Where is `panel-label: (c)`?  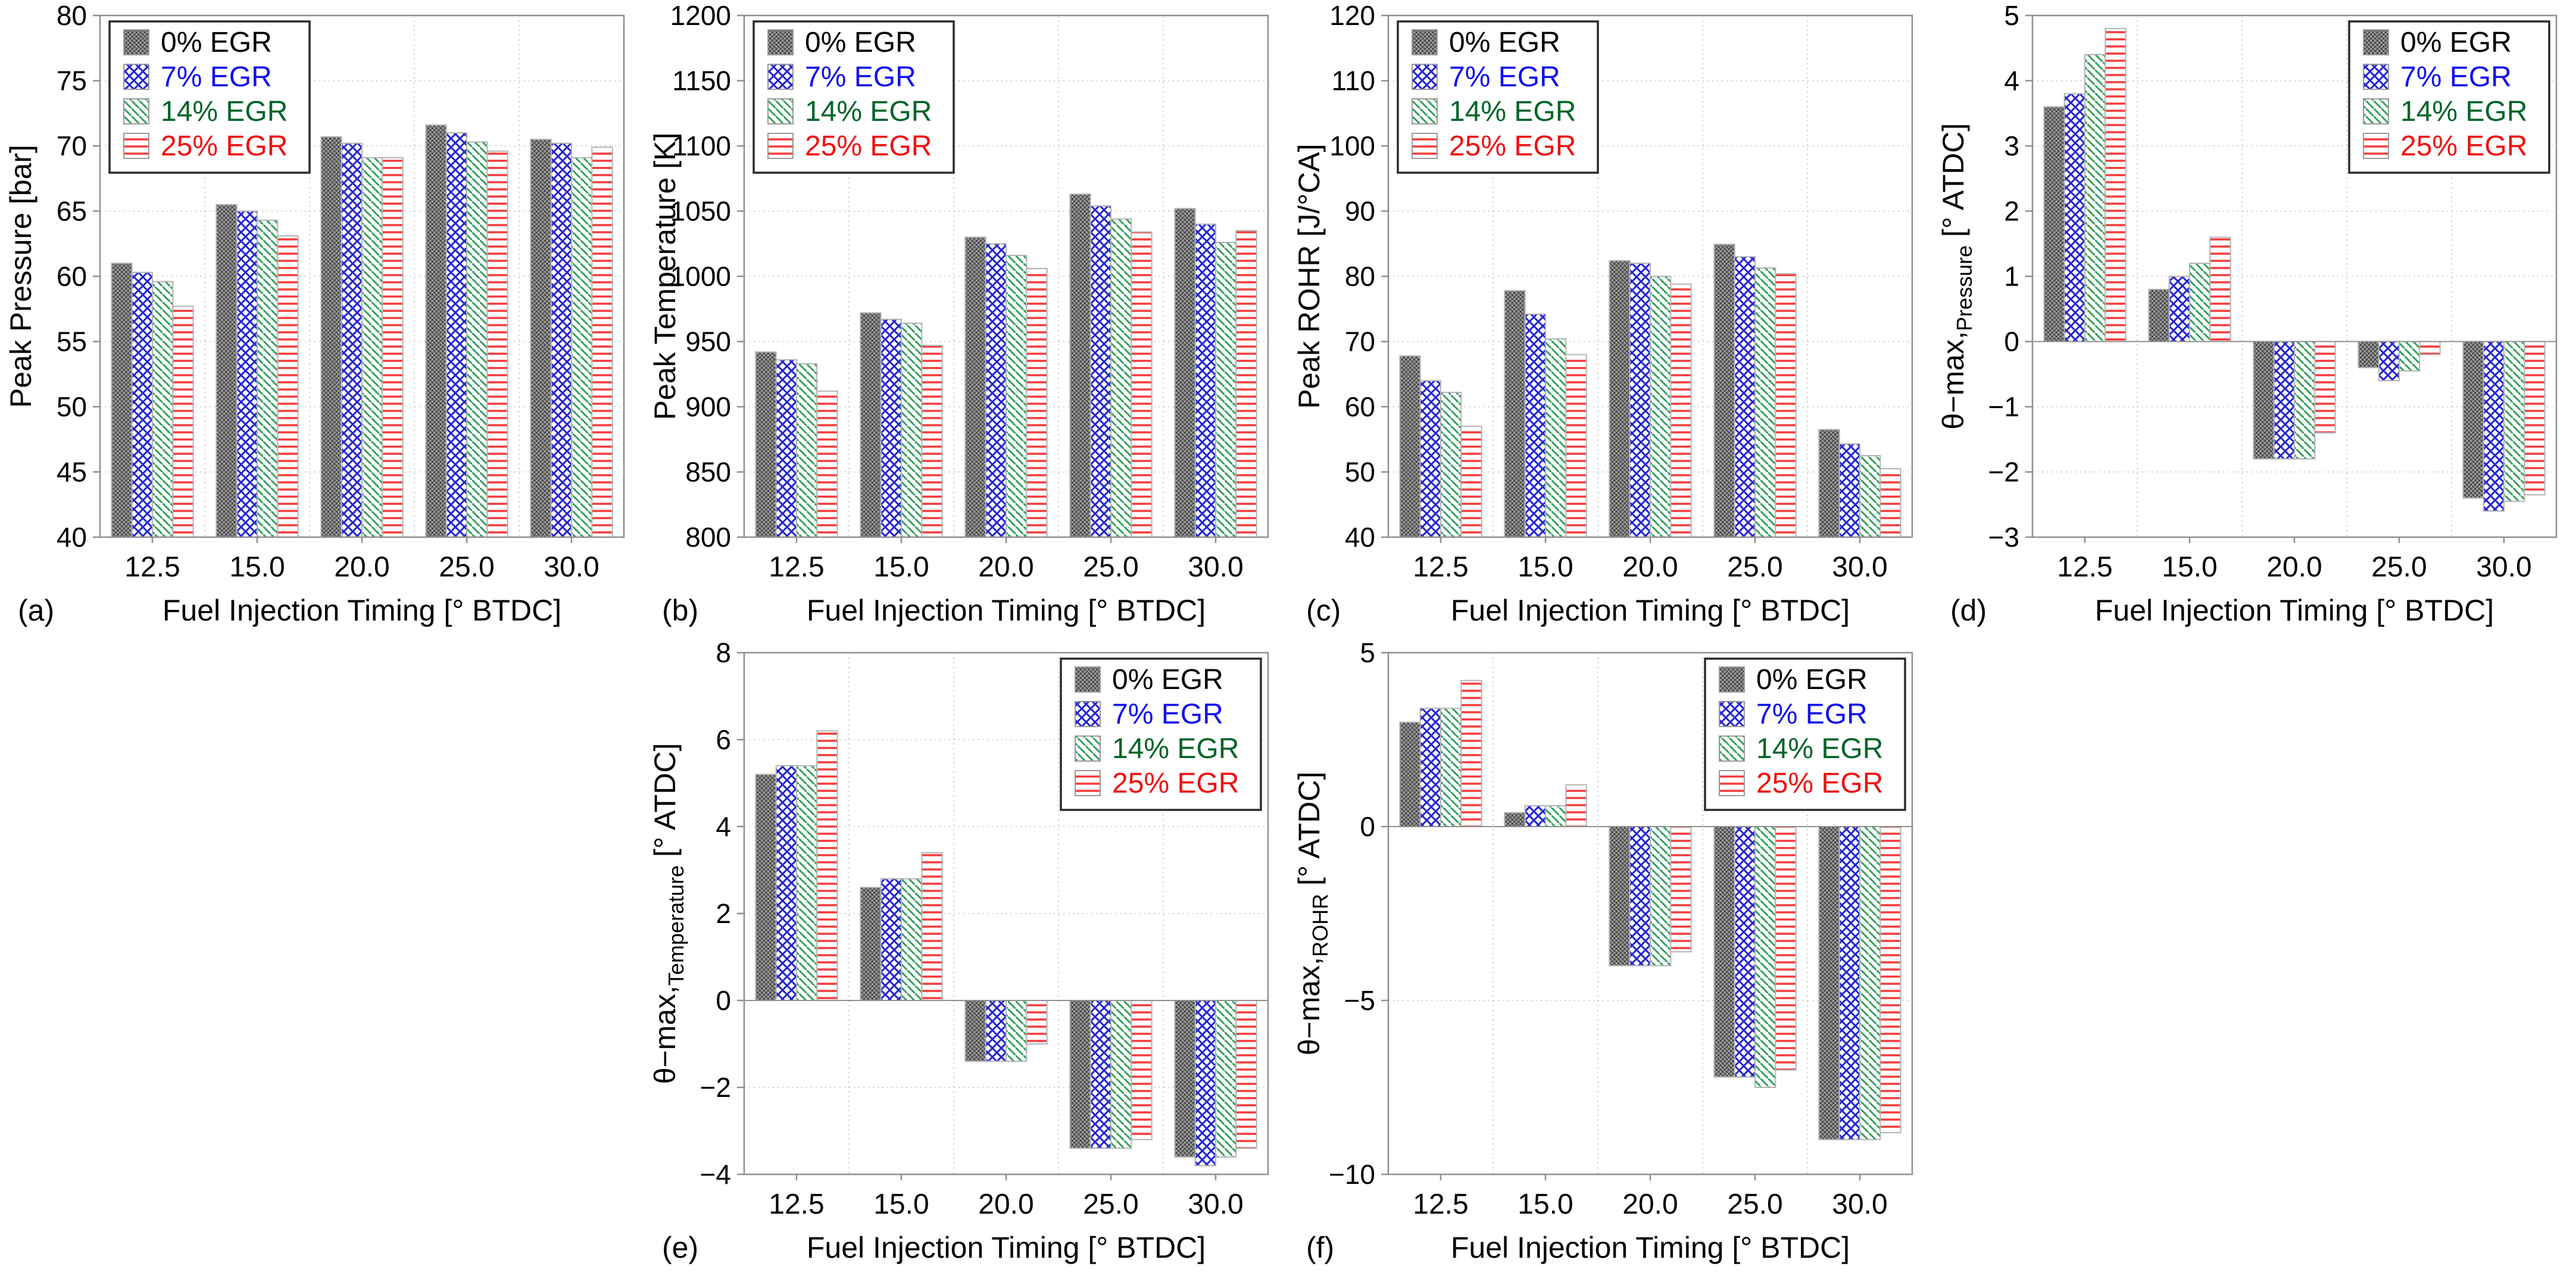 panel-label: (c) is located at coordinates (1323, 610).